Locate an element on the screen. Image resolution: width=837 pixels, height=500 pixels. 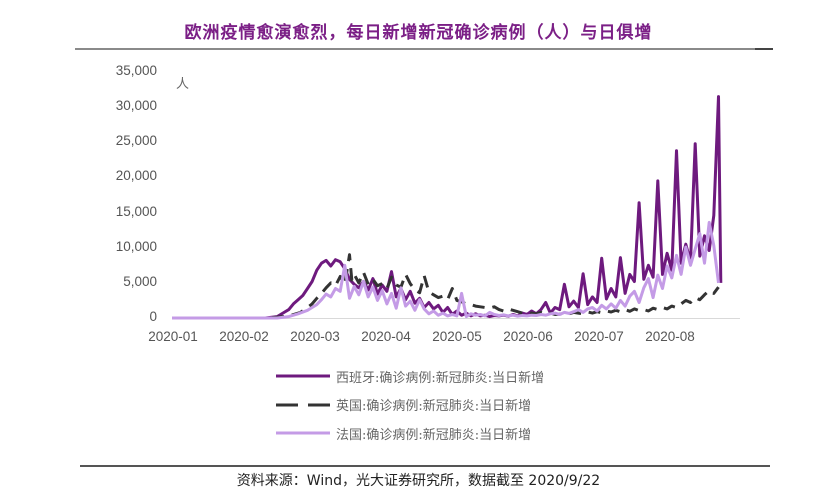
legend-label-france: 法国:确诊病例:新冠肺炎:当日新增 is located at coordinates (434, 435).